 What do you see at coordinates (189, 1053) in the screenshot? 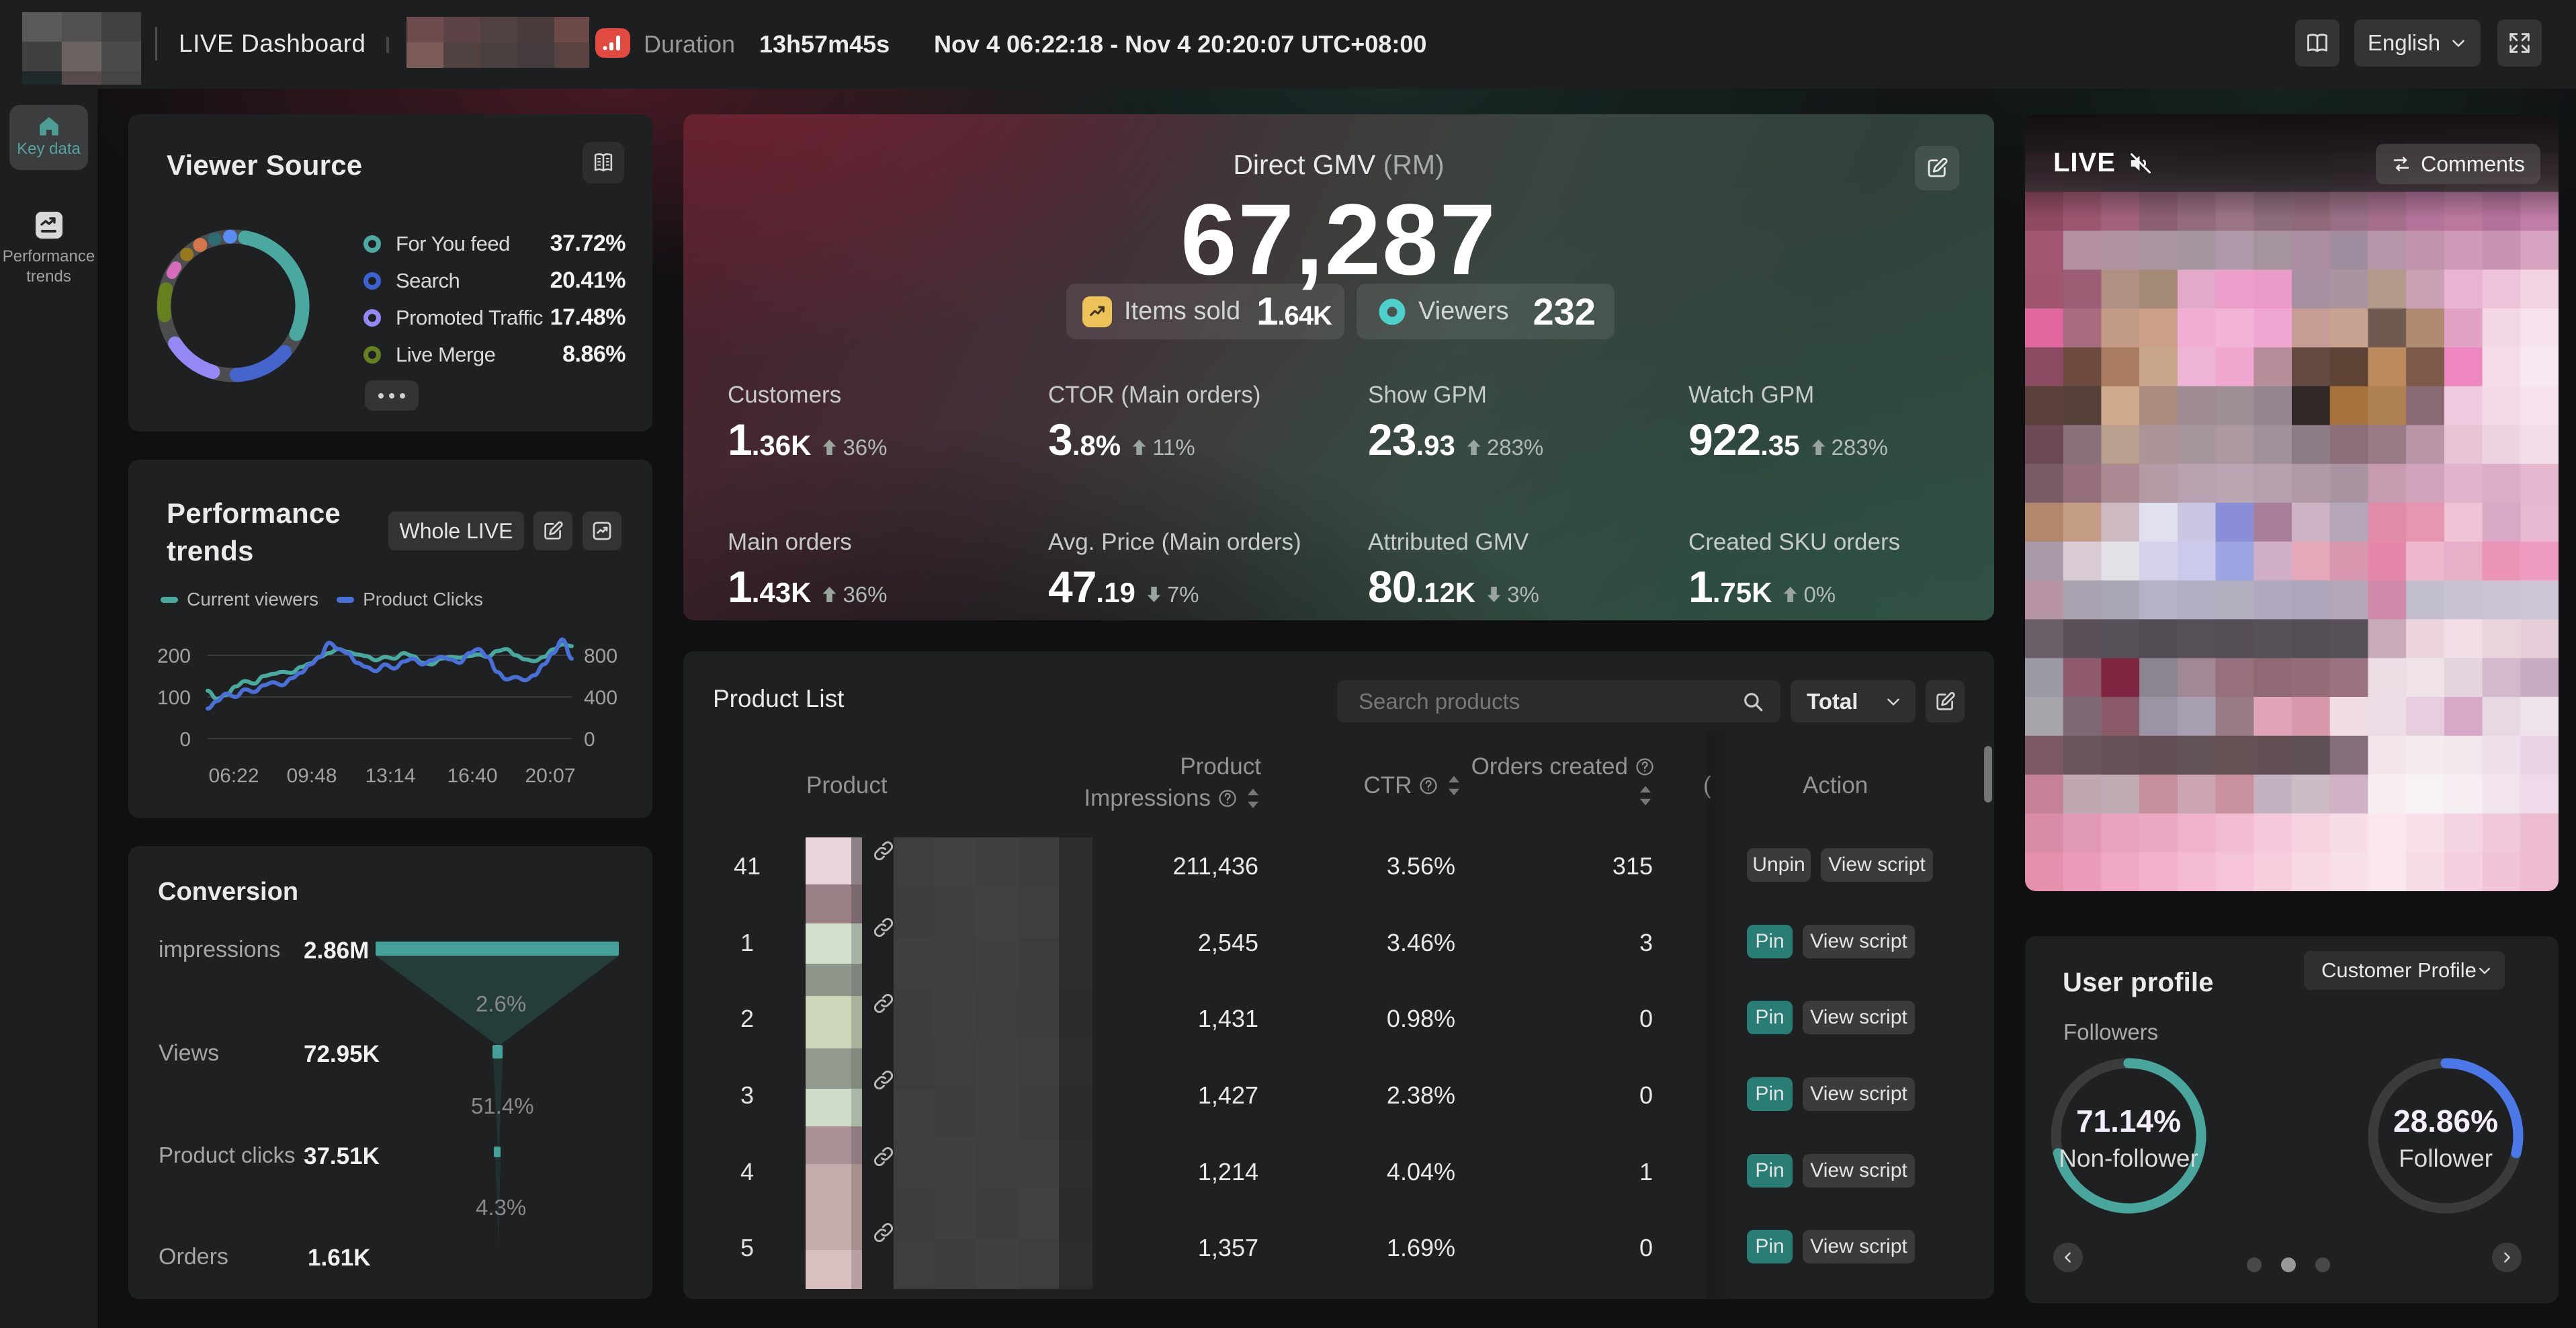
I see `svg-text: Views` at bounding box center [189, 1053].